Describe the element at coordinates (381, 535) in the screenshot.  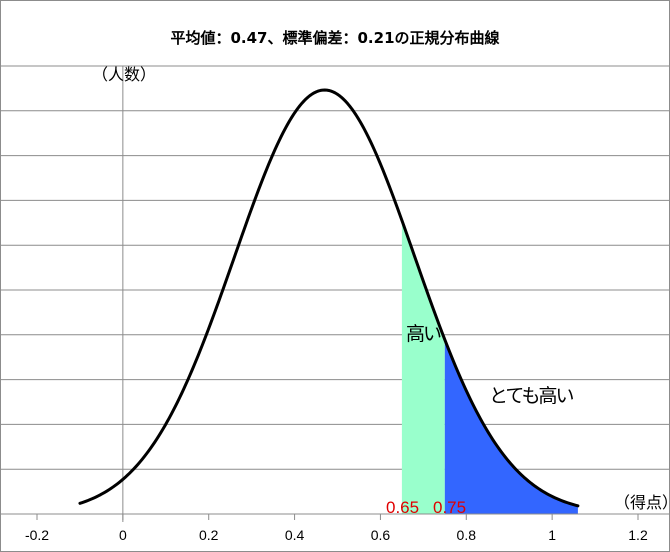
I see `x-tick-label: 0.6` at that location.